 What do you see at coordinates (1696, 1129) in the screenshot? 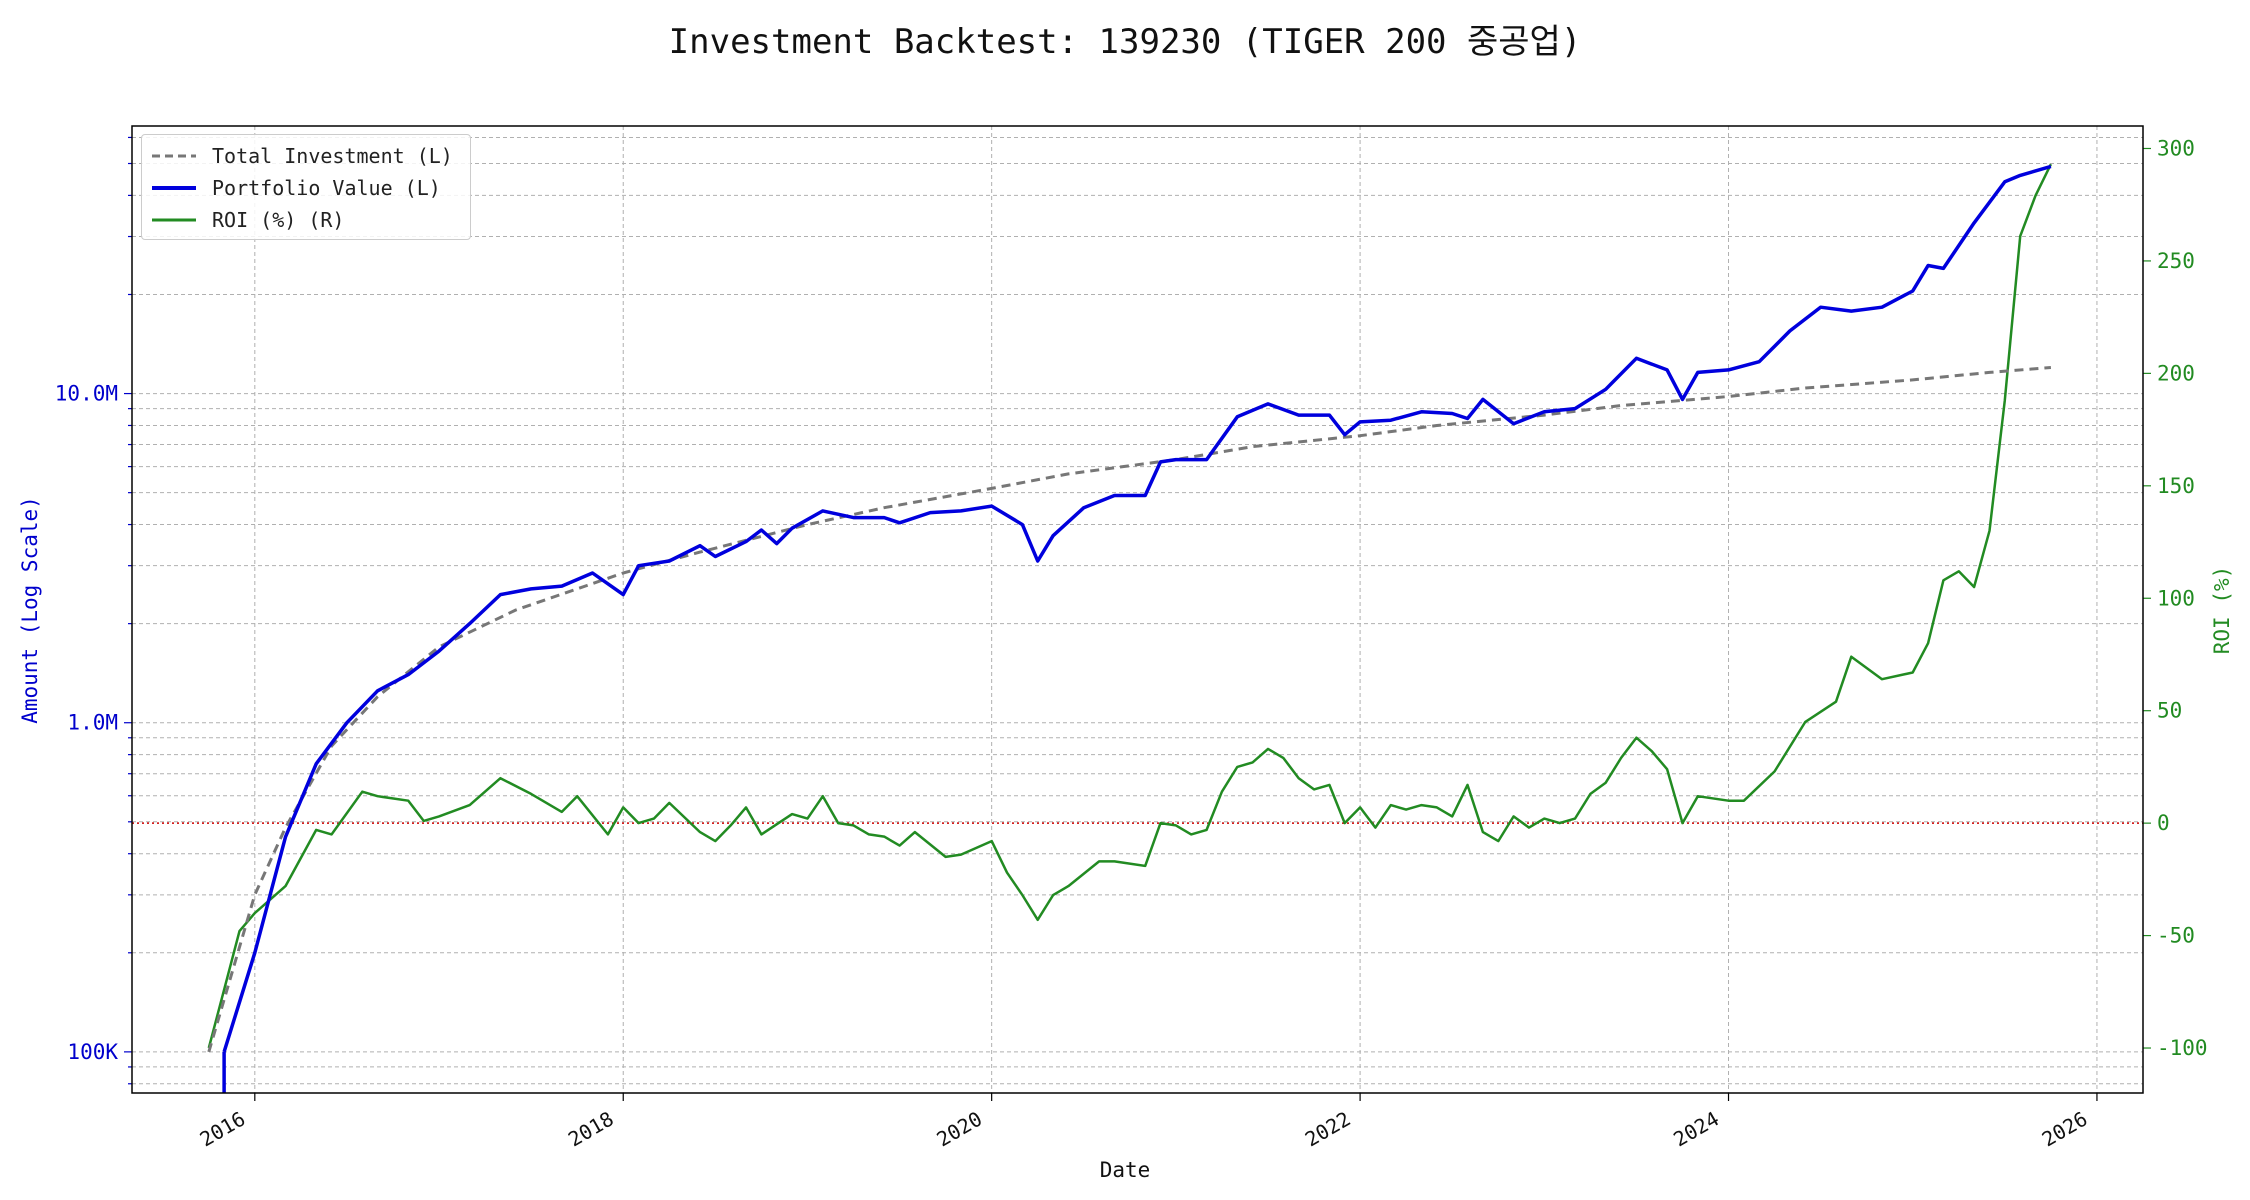
I see `x-tick-label: 2024` at bounding box center [1696, 1129].